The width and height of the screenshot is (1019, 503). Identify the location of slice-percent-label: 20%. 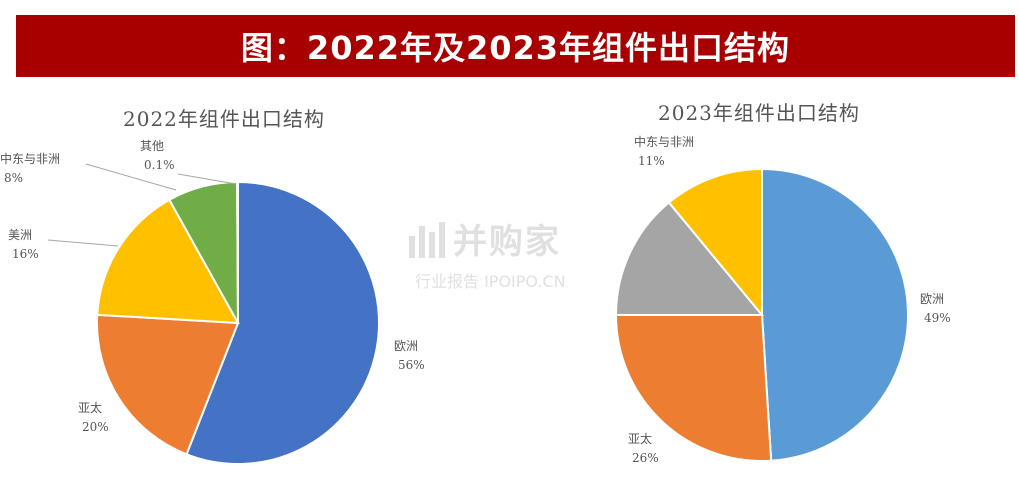
(95, 427).